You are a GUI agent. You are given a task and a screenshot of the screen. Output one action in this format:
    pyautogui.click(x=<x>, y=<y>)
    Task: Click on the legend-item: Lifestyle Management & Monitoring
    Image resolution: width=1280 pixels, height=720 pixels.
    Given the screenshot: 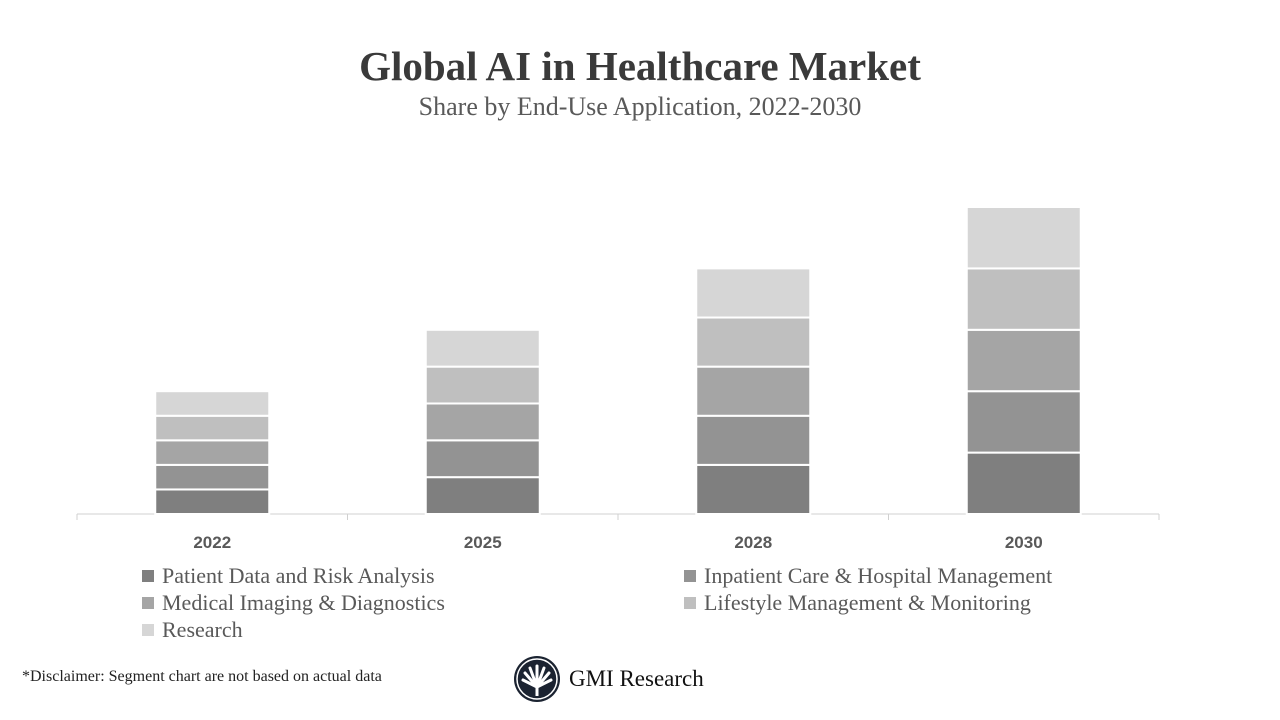 What is the action you would take?
    pyautogui.click(x=857, y=603)
    